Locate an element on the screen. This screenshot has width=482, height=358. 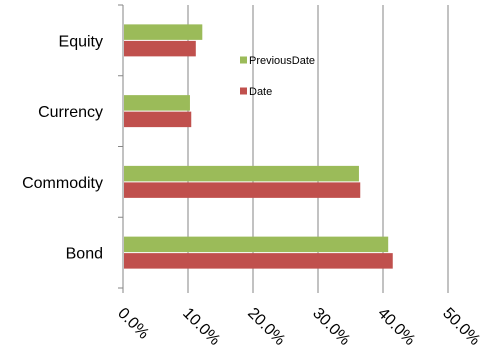
bar-previousdate-bond is located at coordinates (256, 244).